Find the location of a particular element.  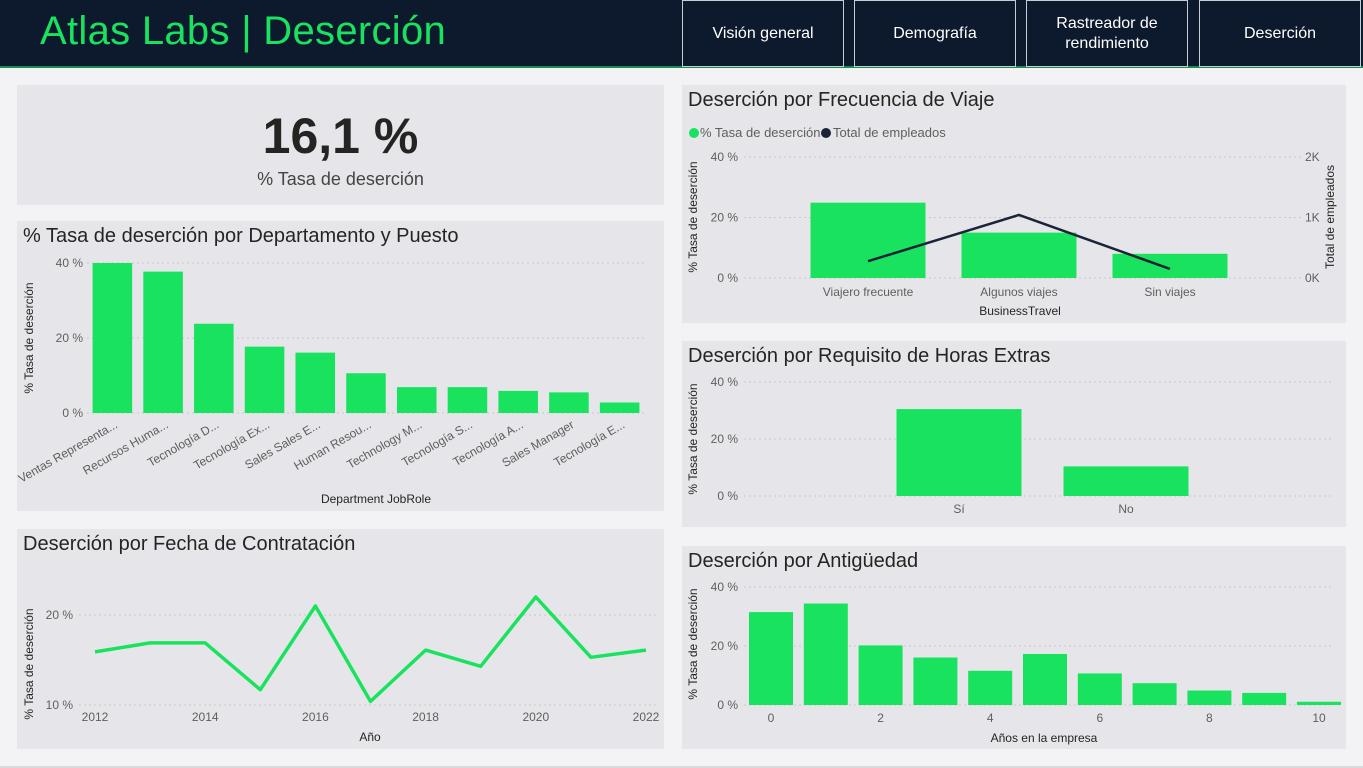

x-tick-label: 2 is located at coordinates (880, 718).